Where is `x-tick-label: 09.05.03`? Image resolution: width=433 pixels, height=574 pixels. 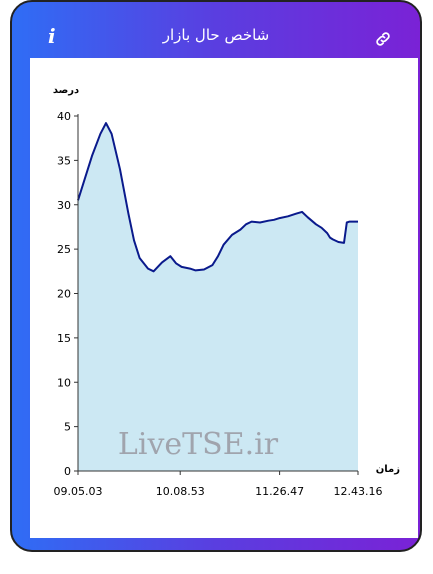 x-tick-label: 09.05.03 is located at coordinates (78, 491).